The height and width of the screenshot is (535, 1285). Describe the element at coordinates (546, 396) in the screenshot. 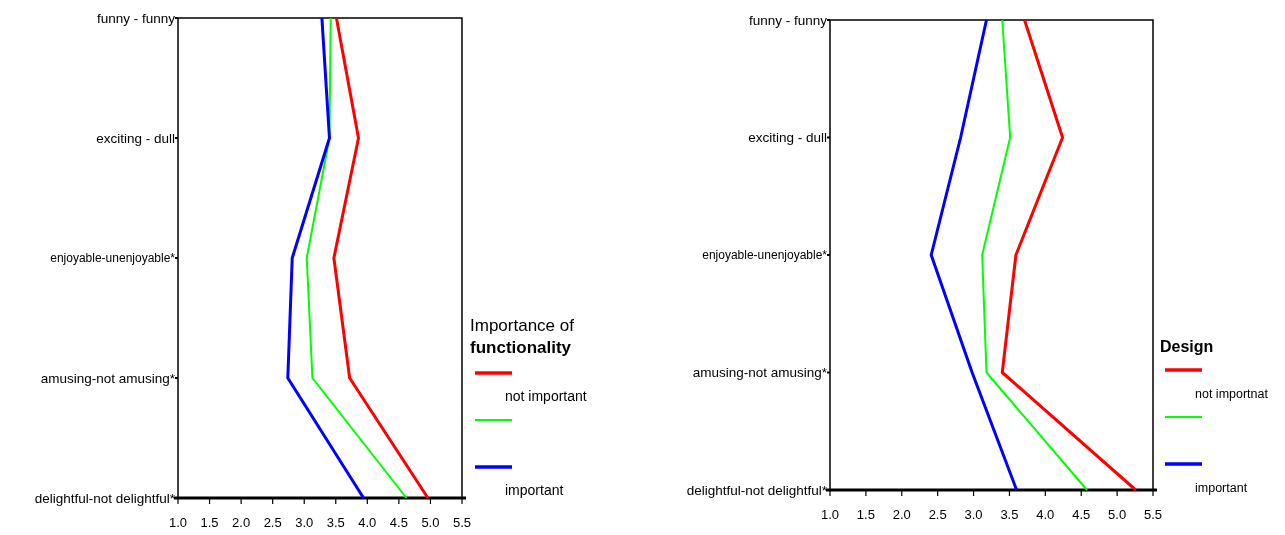

I see `legend-label: not important` at that location.